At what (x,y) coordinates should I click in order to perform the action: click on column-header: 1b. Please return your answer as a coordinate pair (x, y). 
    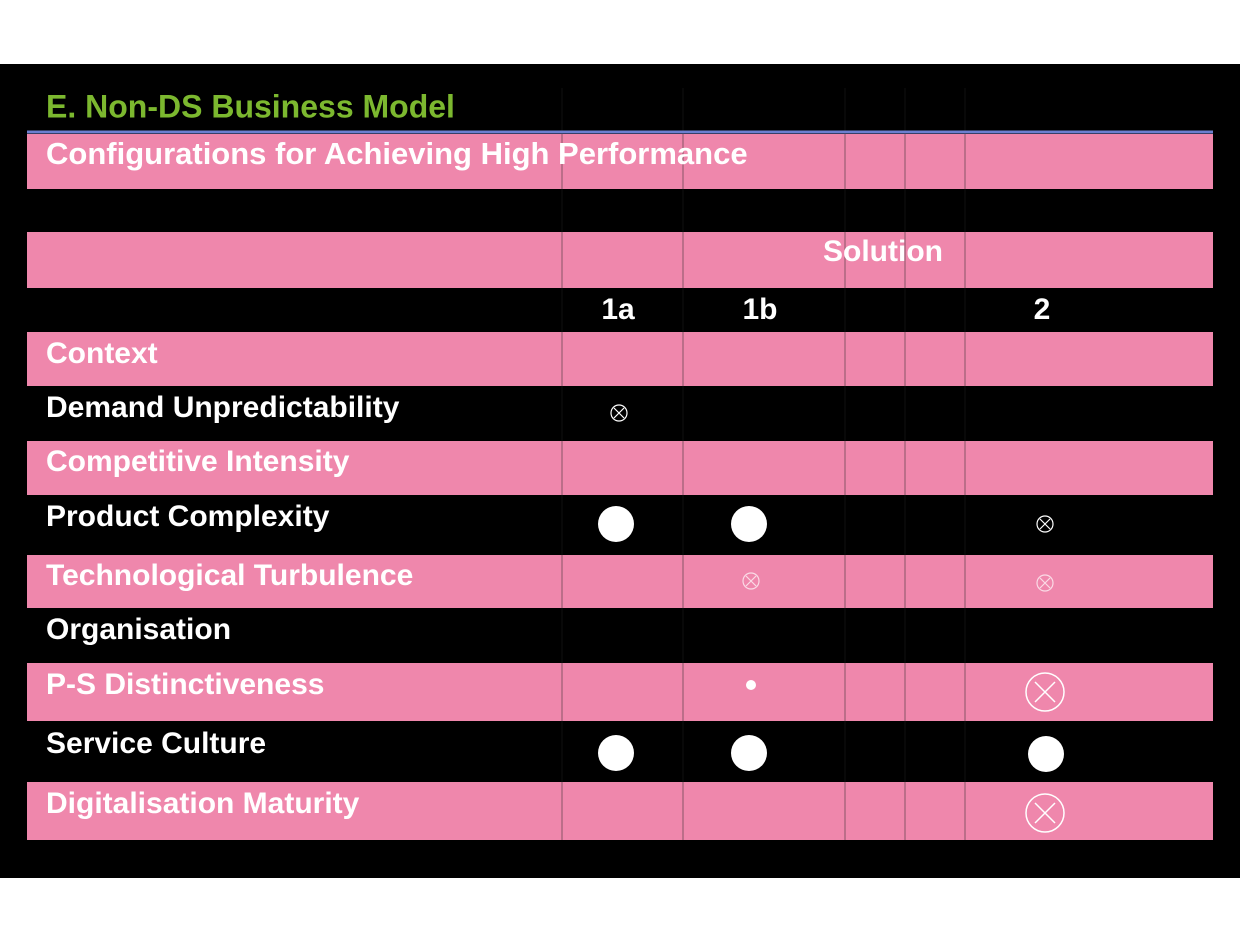
    Looking at the image, I should click on (759, 309).